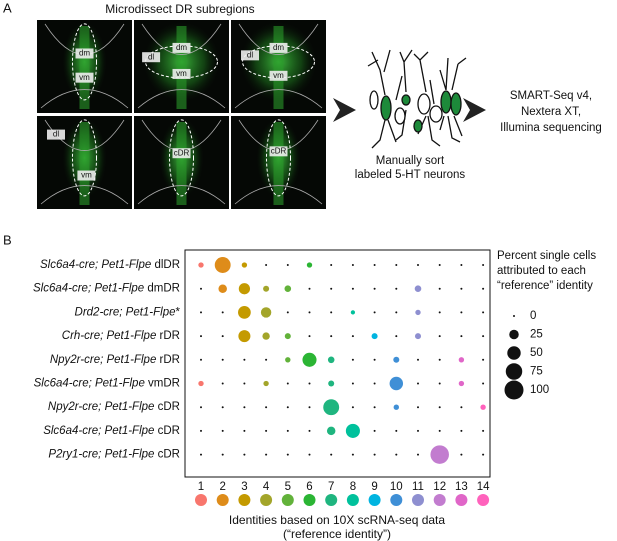  What do you see at coordinates (545, 286) in the screenshot?
I see `legend-title: “reference” identity` at bounding box center [545, 286].